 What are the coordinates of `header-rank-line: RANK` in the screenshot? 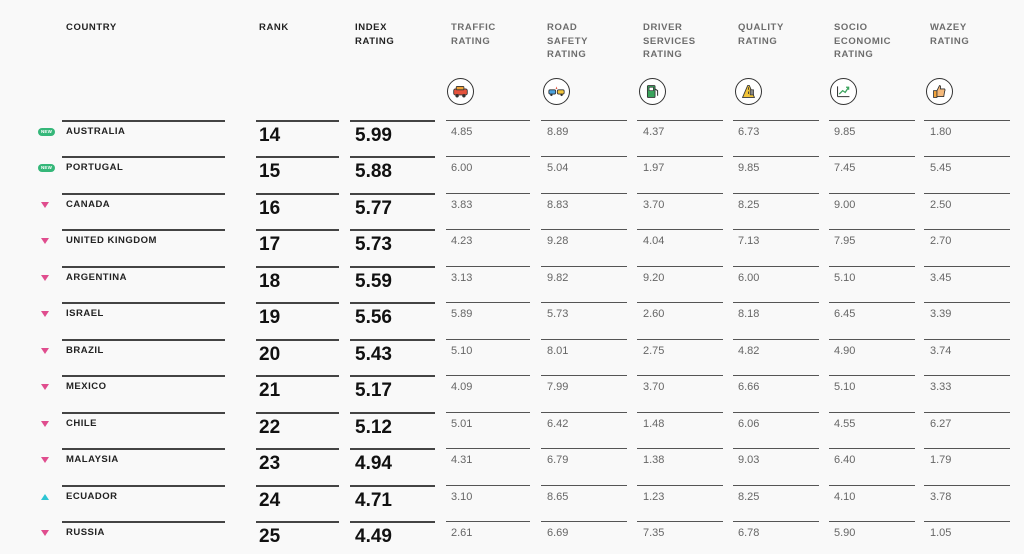 It's located at (274, 27).